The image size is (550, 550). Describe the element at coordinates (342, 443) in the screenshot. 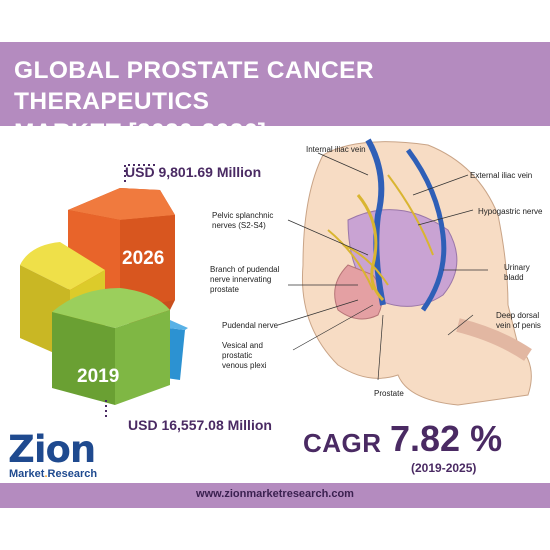

I see `cagr-label: CAGR` at that location.